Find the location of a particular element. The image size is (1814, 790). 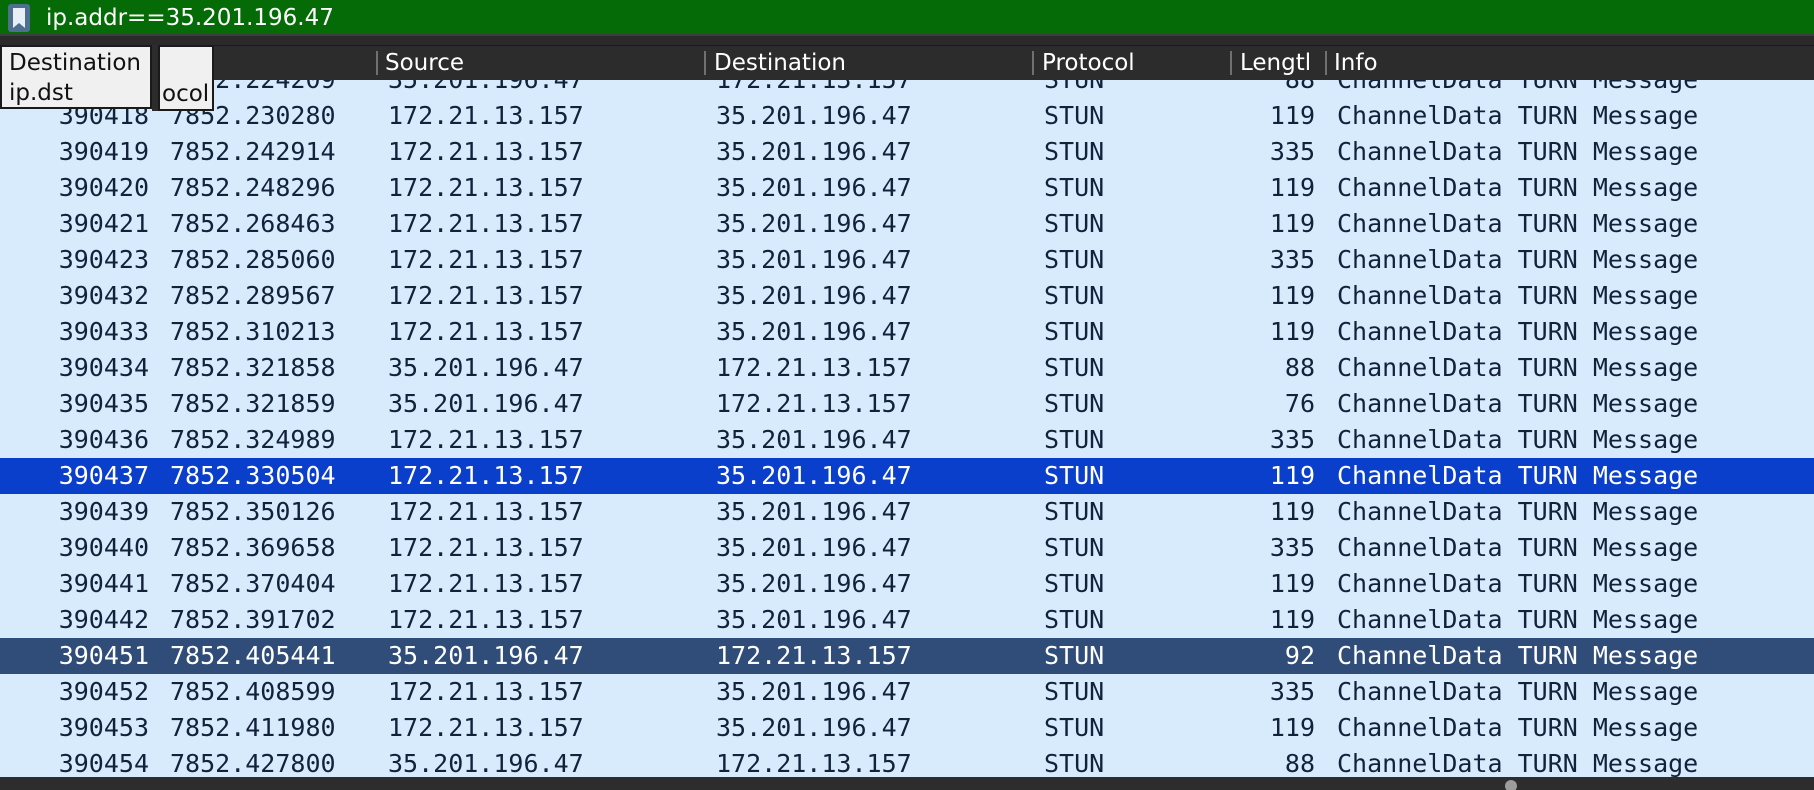

cell-time: 7852.405441 is located at coordinates (253, 655).